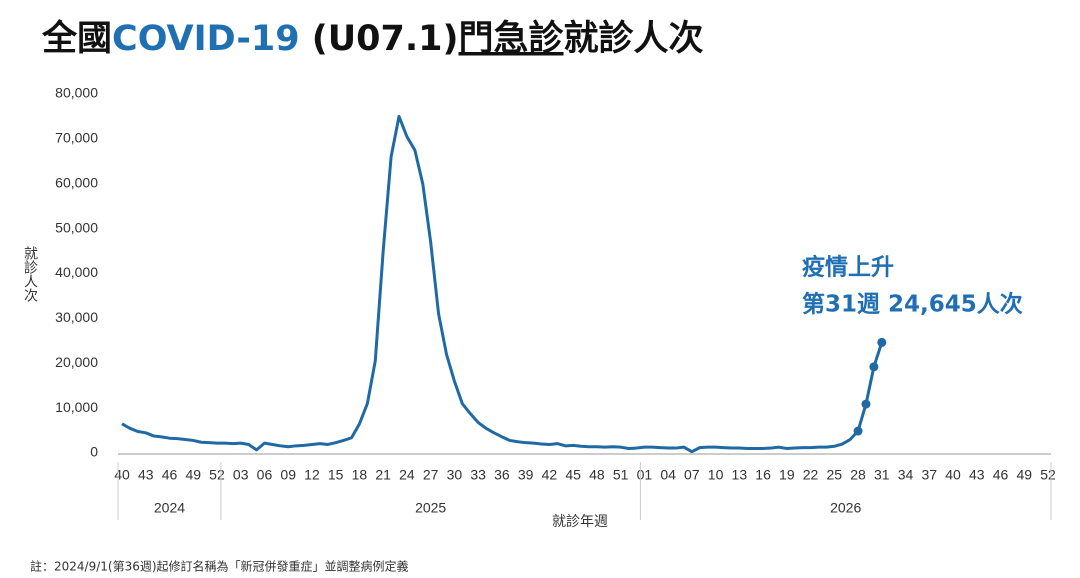 Image resolution: width=1080 pixels, height=578 pixels. What do you see at coordinates (573, 475) in the screenshot?
I see `x-tick-label: 45` at bounding box center [573, 475].